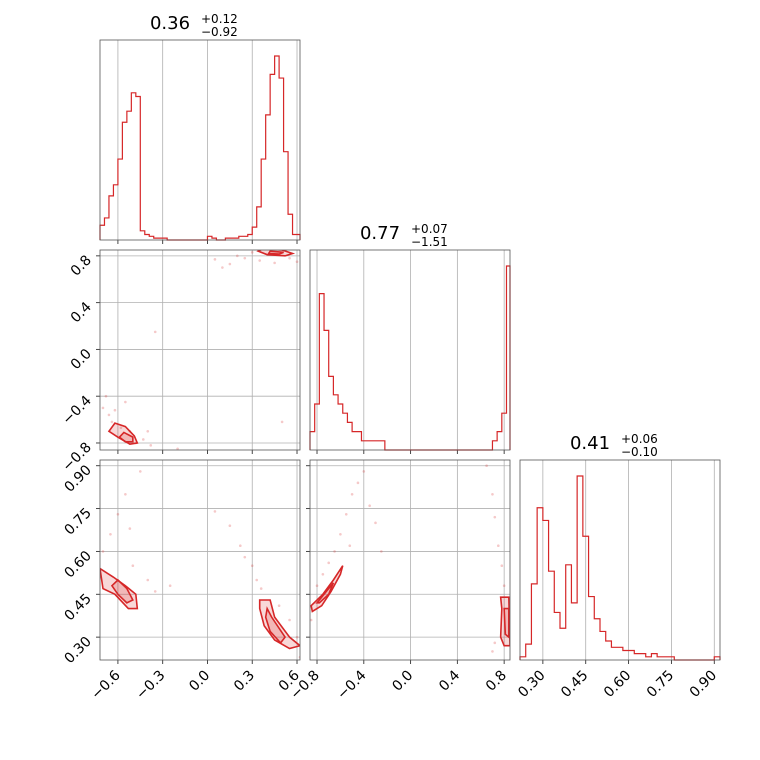  I want to click on y-tick-label: 0.75, so click(77, 521).